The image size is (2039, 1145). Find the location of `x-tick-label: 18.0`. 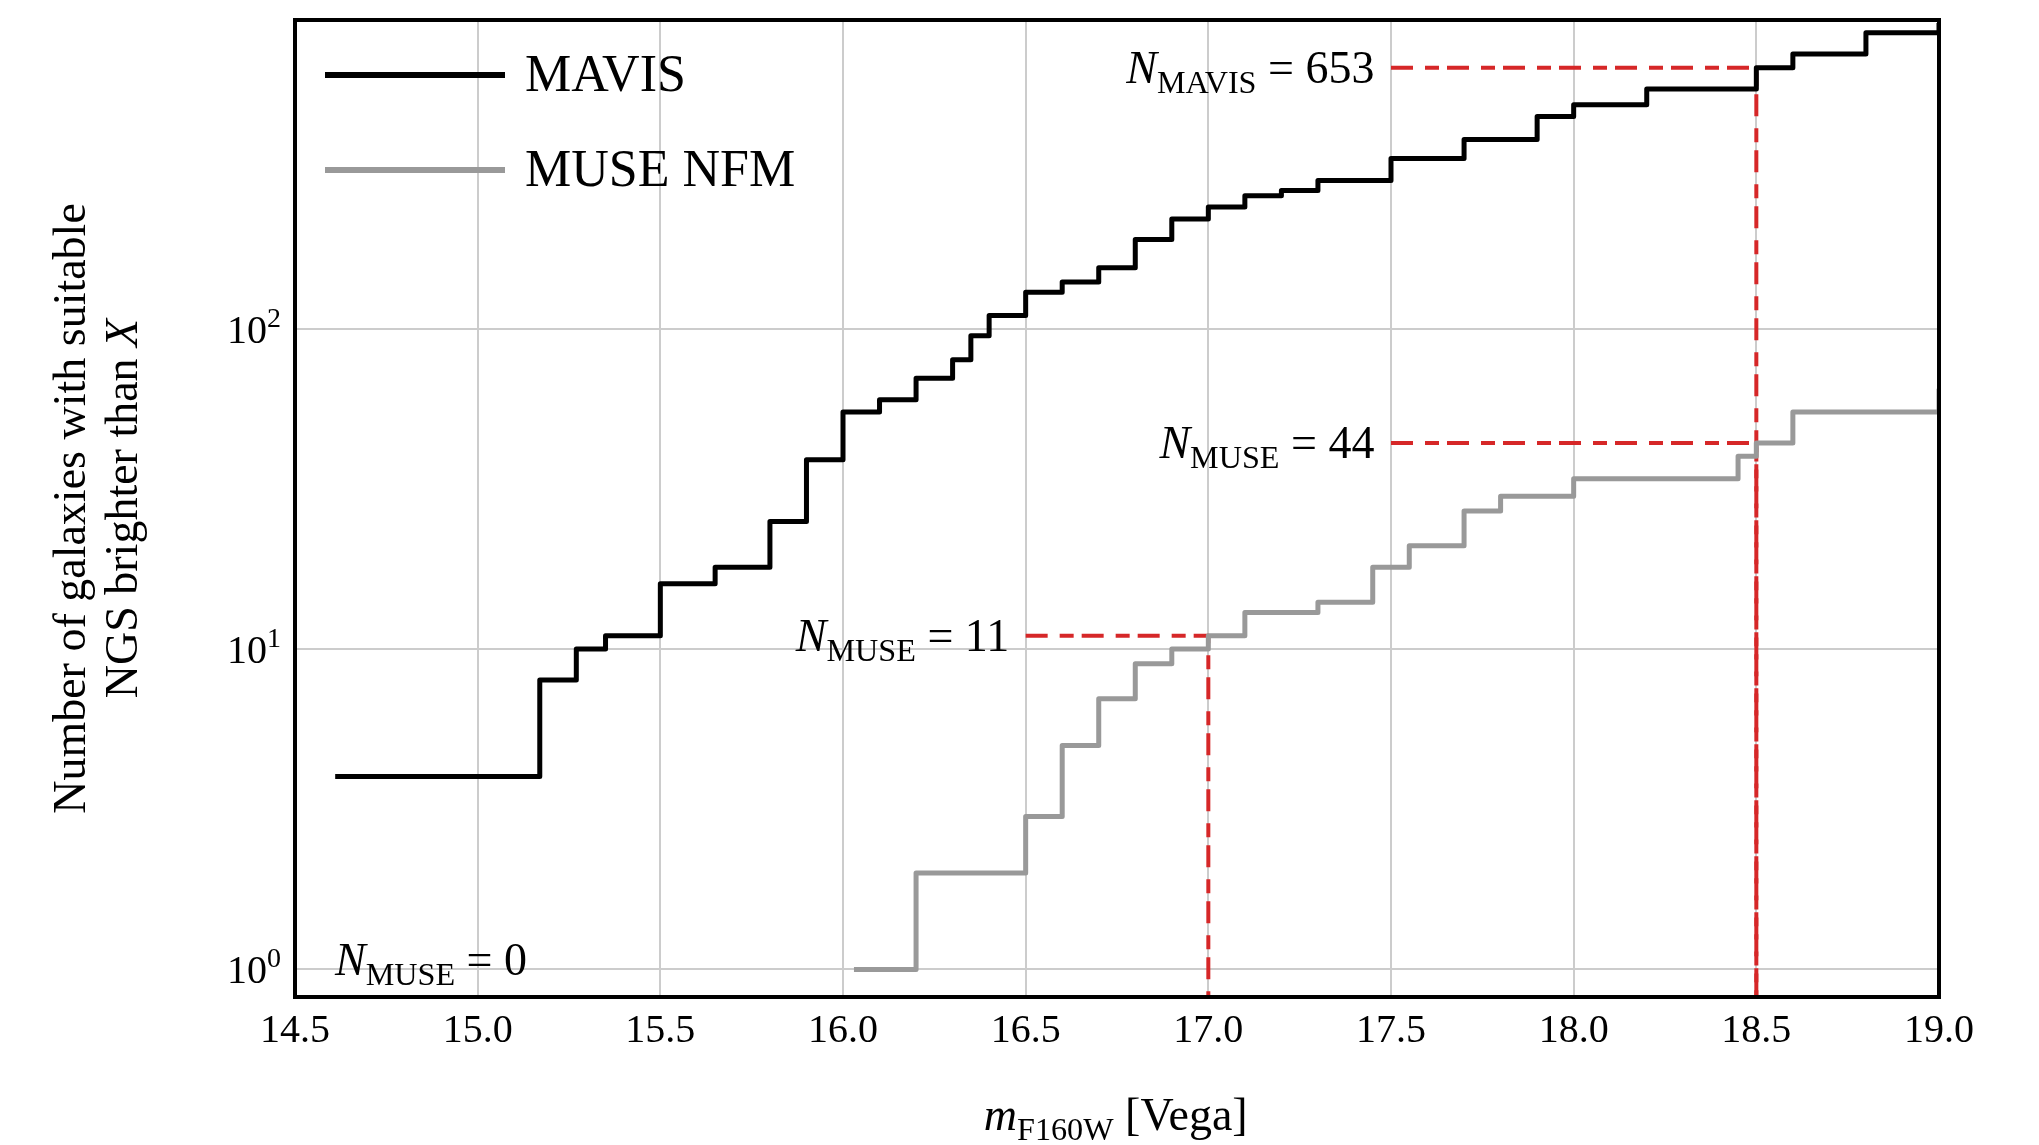

x-tick-label: 18.0 is located at coordinates (1573, 1028).